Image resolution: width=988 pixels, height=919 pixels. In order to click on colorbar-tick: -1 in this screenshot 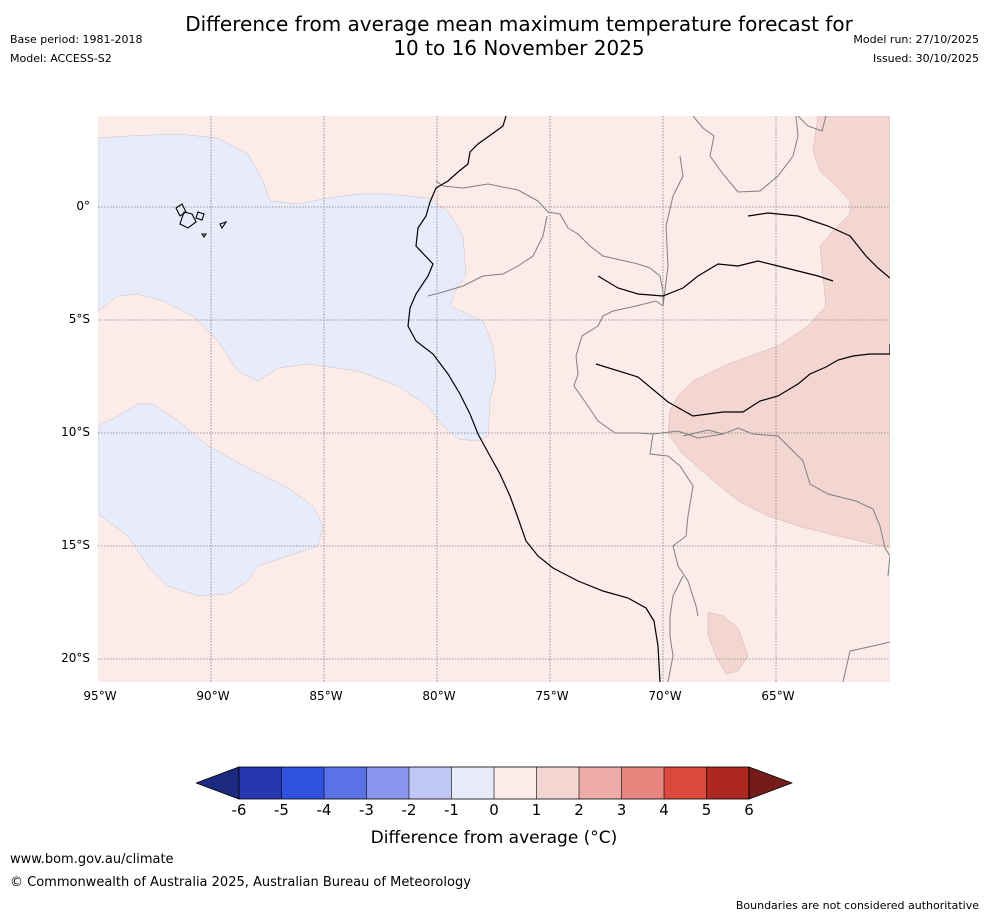, I will do `click(451, 810)`.